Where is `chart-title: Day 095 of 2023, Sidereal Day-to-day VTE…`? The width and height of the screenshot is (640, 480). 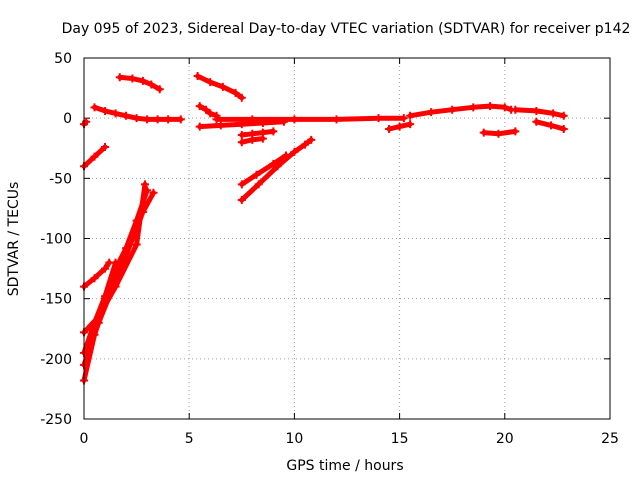
chart-title: Day 095 of 2023, Sidereal Day-to-day VTE… is located at coordinates (346, 29).